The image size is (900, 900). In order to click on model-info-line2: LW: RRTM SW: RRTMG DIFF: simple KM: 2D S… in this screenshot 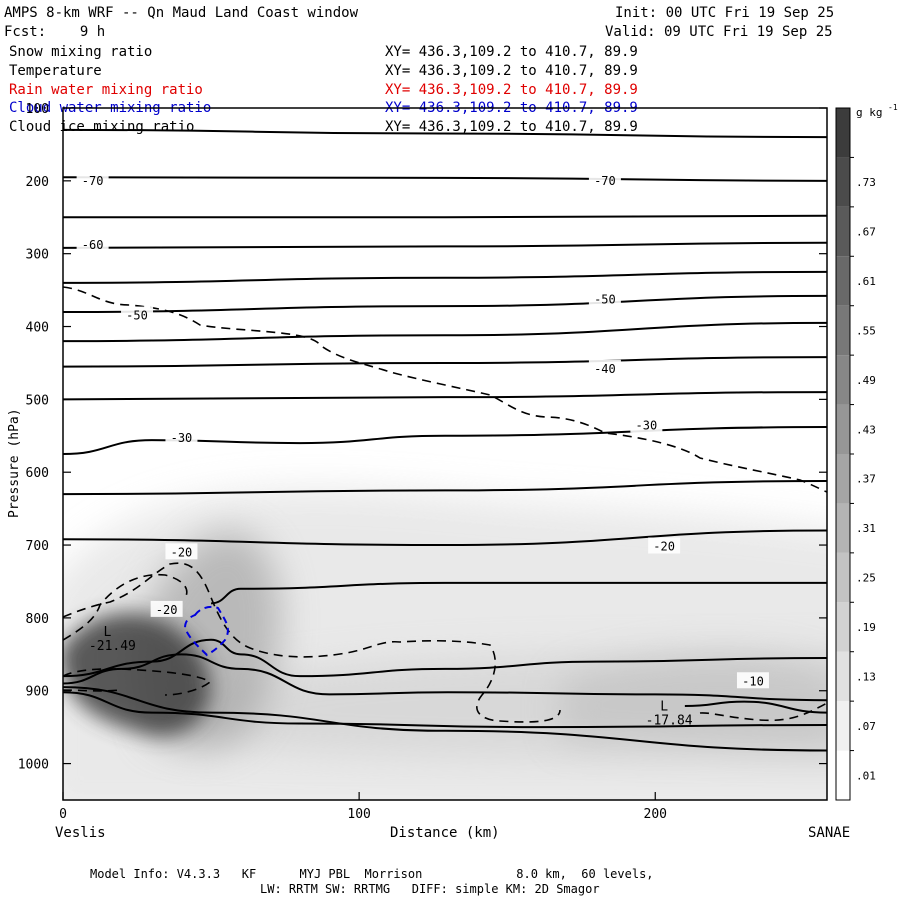, I will do `click(430, 889)`.